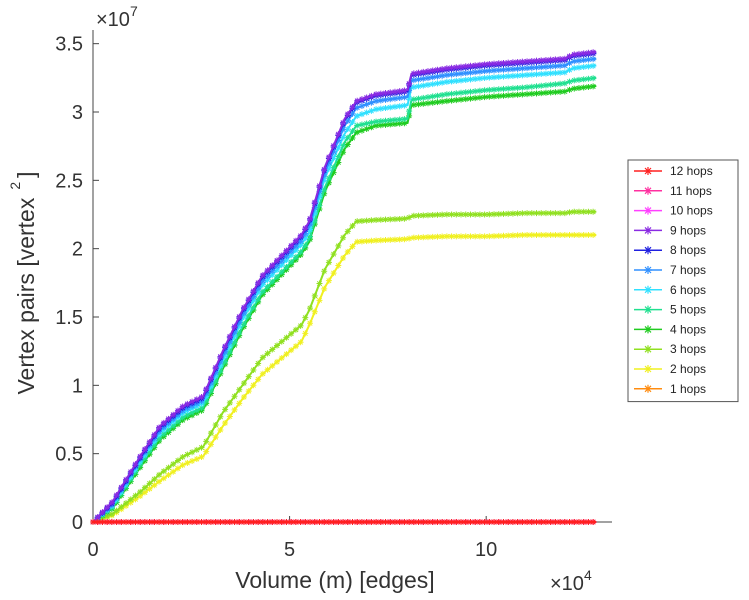 This screenshot has width=749, height=600. Describe the element at coordinates (670, 230) in the screenshot. I see `legend-entry: 9 hops` at that location.